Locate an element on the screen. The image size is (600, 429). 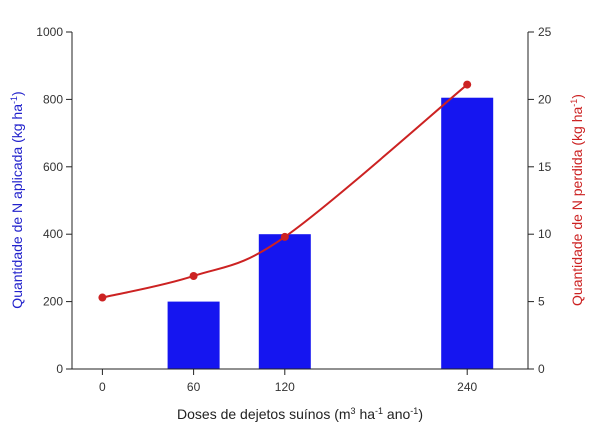
right-y-tick-label: 15 is located at coordinates (545, 167).